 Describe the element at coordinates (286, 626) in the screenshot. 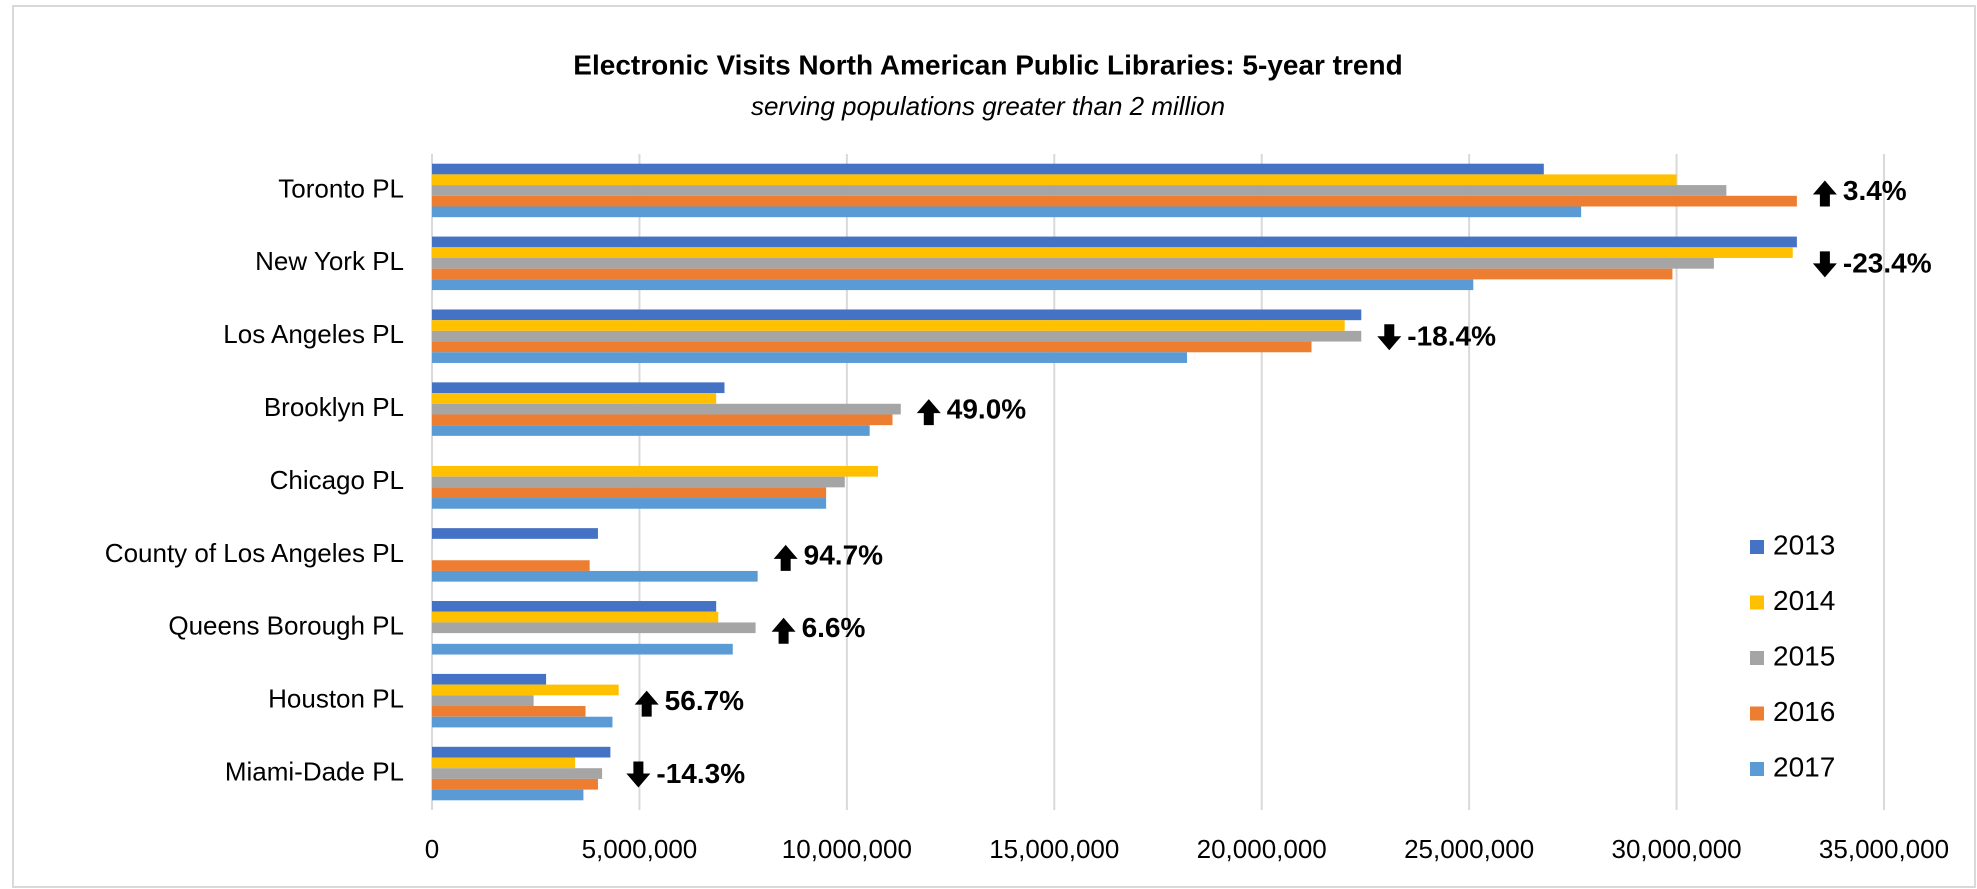

I see `y-tick-label: Queens Borough PL` at that location.